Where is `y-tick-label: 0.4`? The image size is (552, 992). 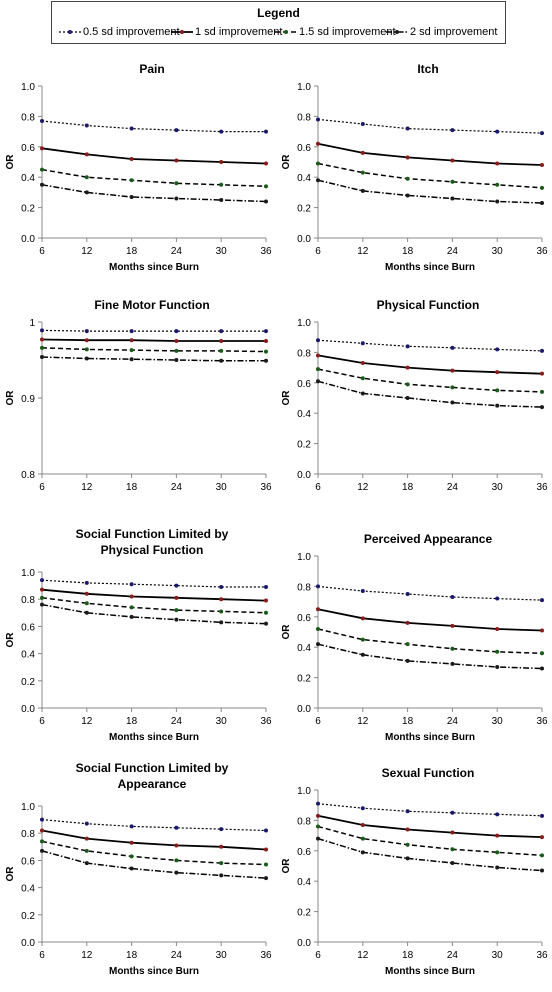
y-tick-label: 0.4 is located at coordinates (304, 414).